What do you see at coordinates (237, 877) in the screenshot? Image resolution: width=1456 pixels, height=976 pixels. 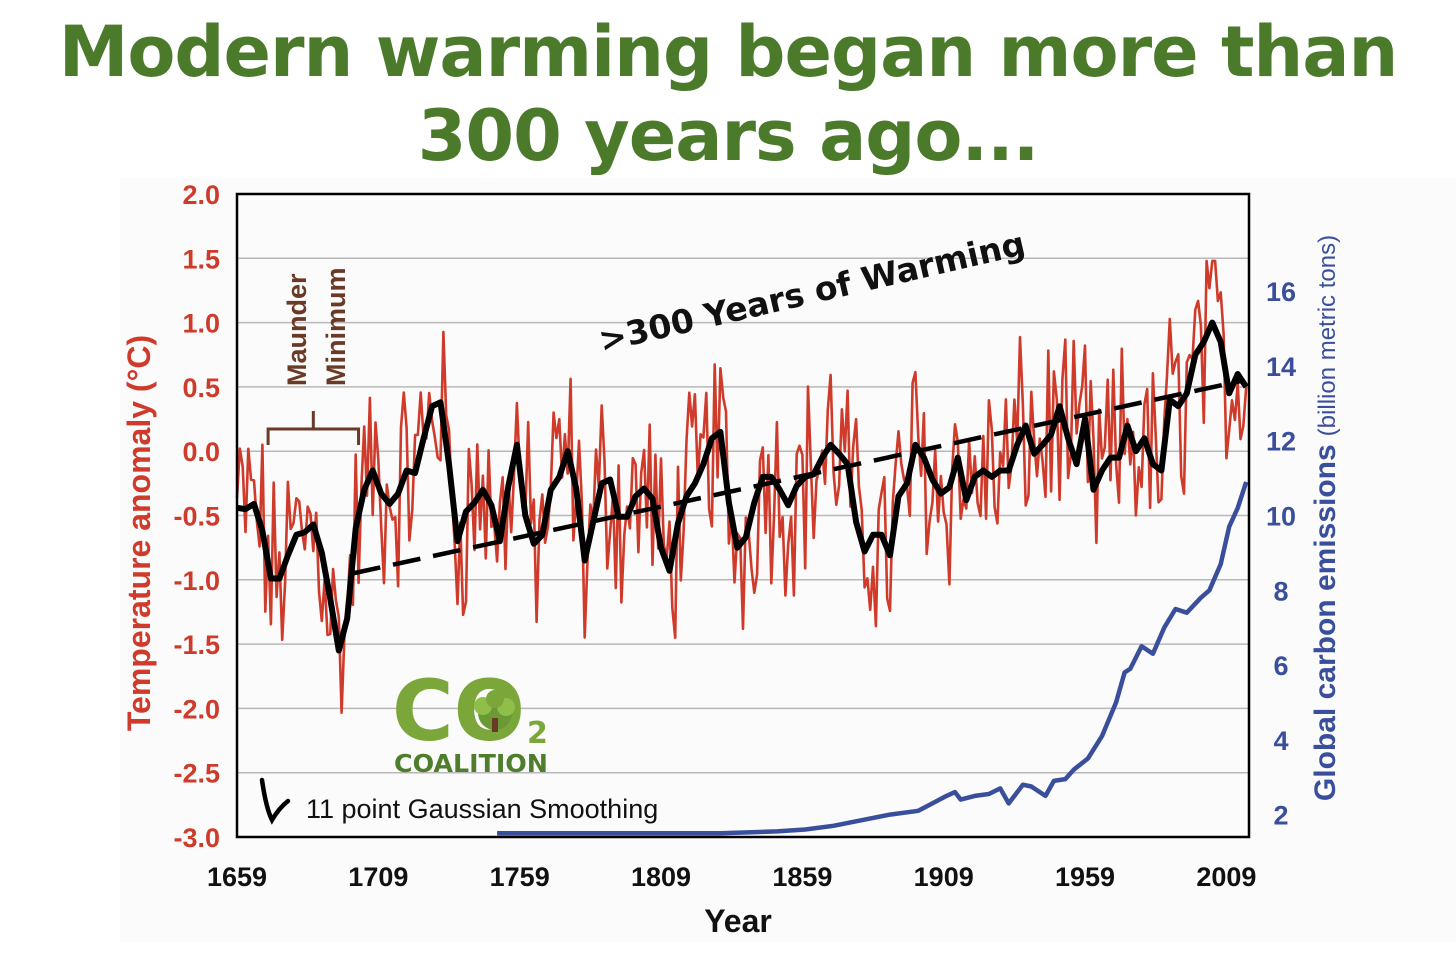 I see `x-axis-tick-label: 1659` at bounding box center [237, 877].